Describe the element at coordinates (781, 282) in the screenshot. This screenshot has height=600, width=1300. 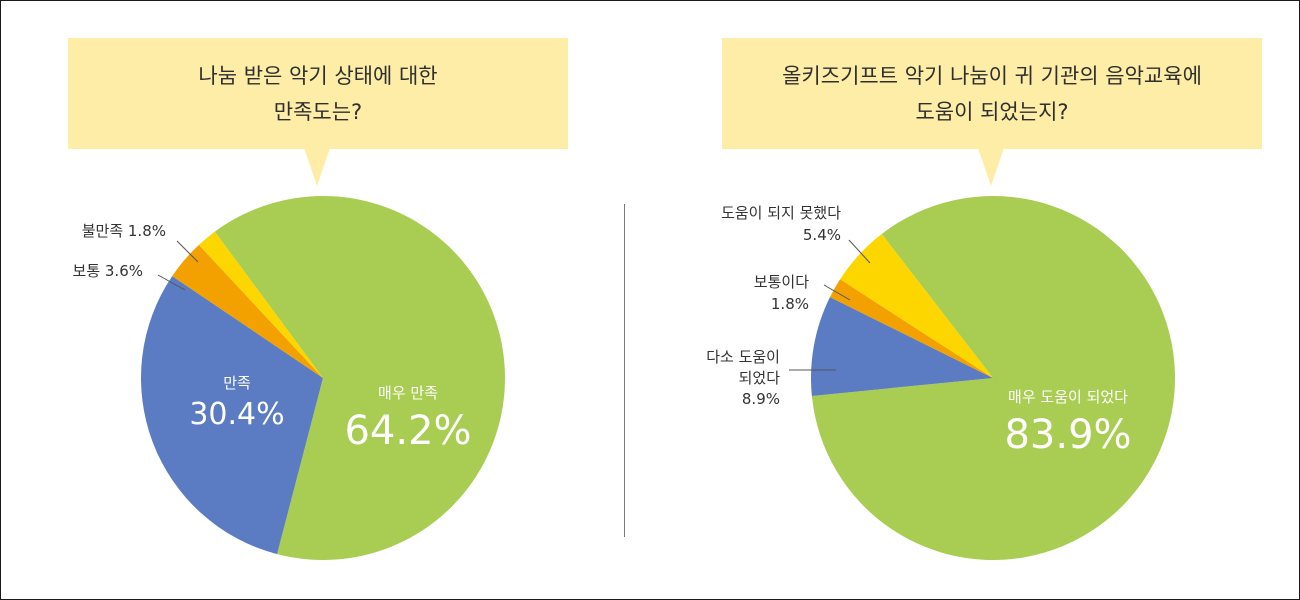
I see `chart2-slice-3-label-line1: 보통이다` at that location.